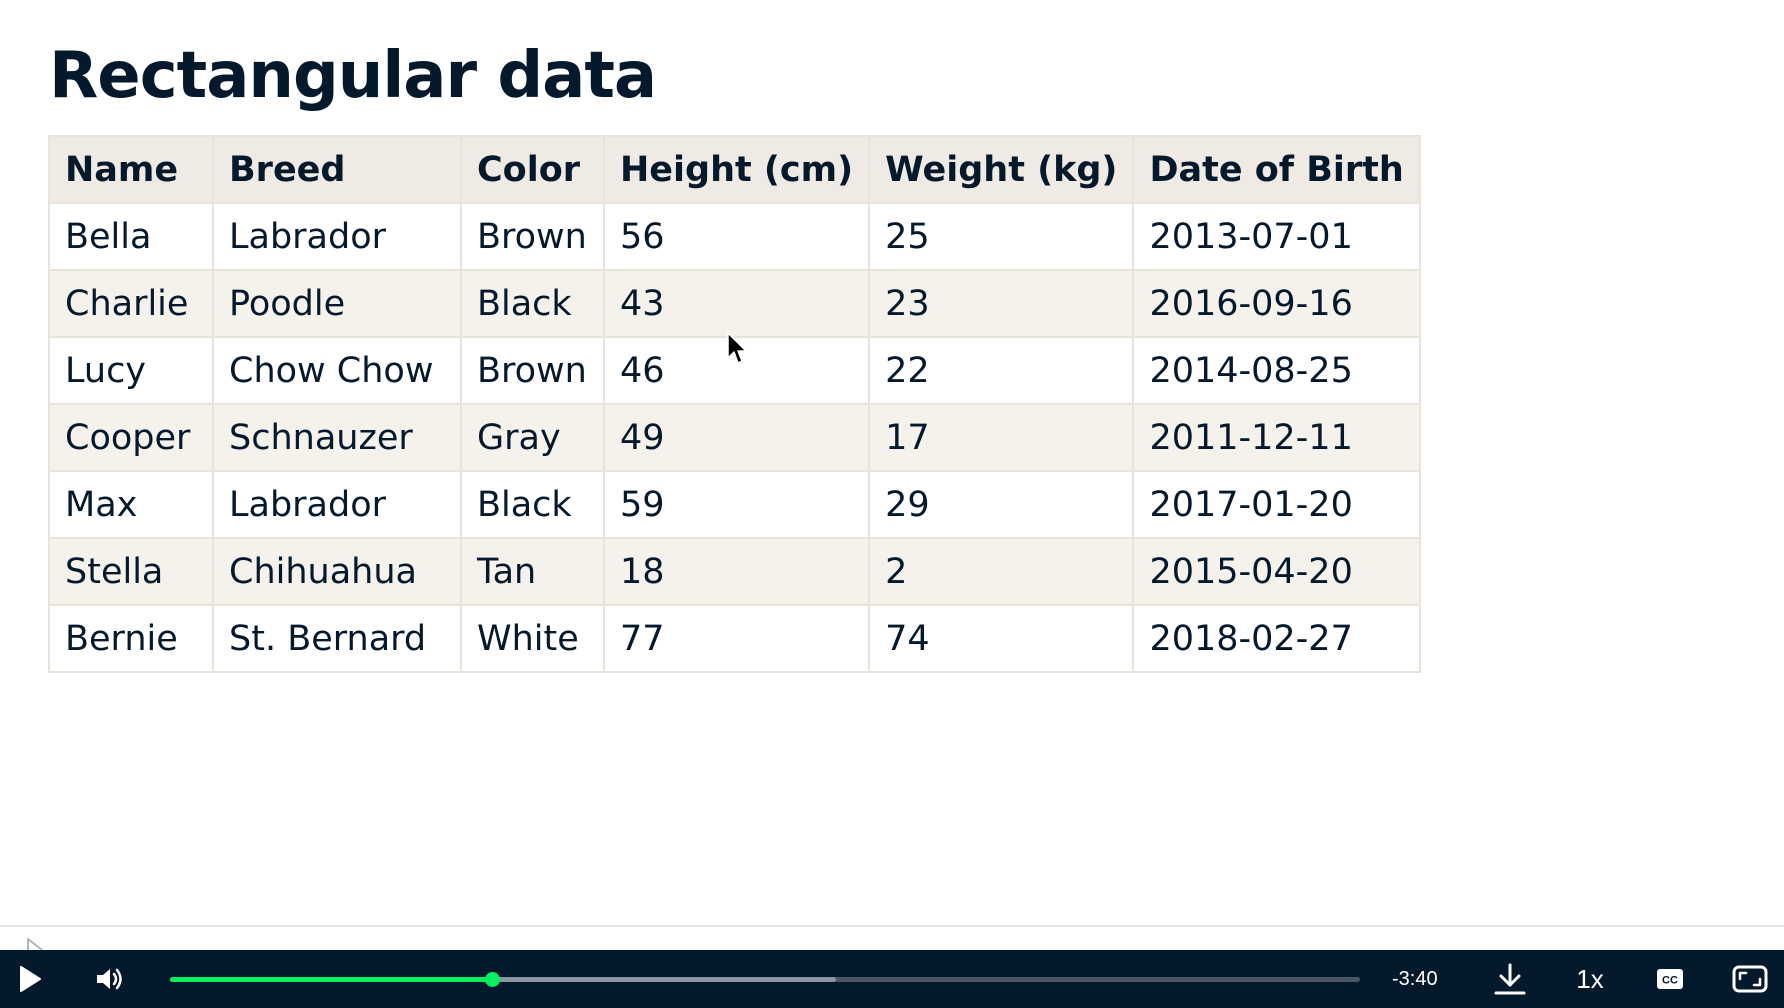 The image size is (1784, 1008). Describe the element at coordinates (337, 303) in the screenshot. I see `table-cell: Poodle` at that location.